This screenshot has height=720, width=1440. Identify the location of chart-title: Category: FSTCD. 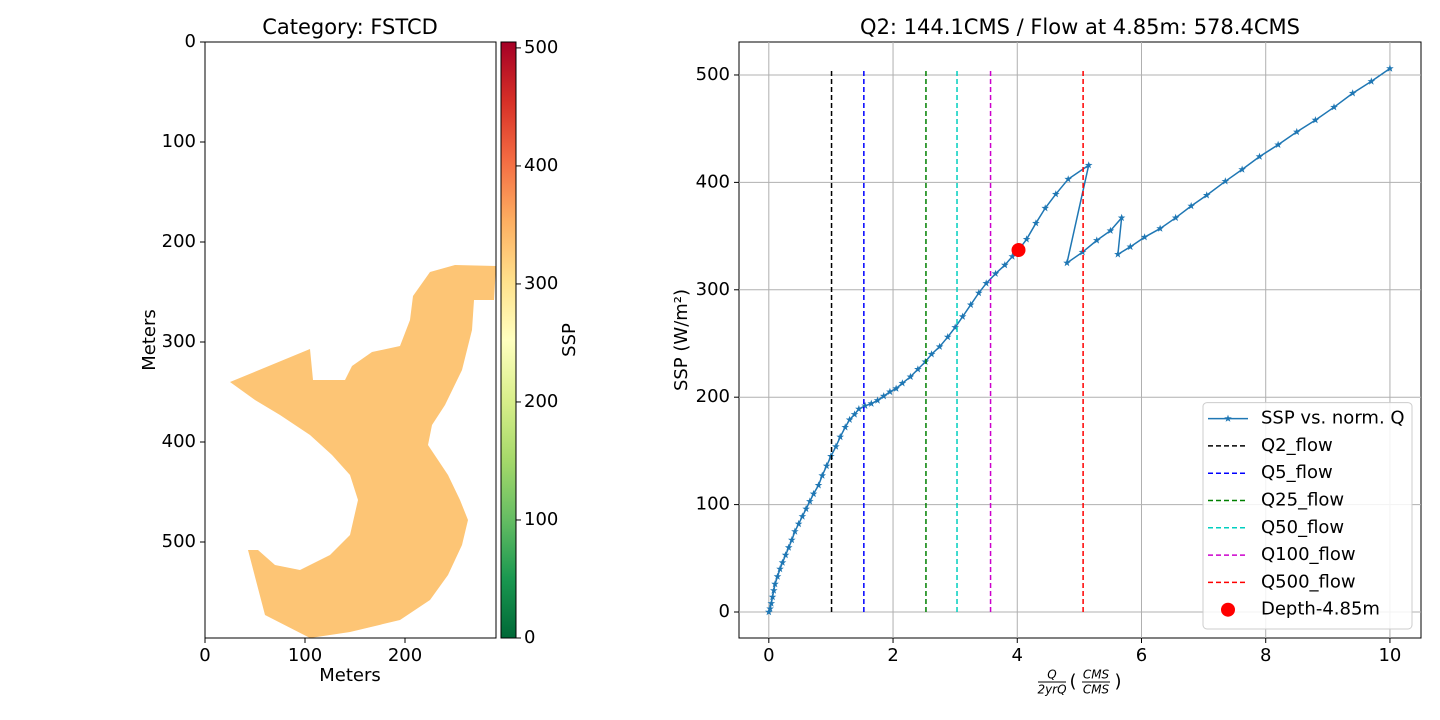
(350, 27).